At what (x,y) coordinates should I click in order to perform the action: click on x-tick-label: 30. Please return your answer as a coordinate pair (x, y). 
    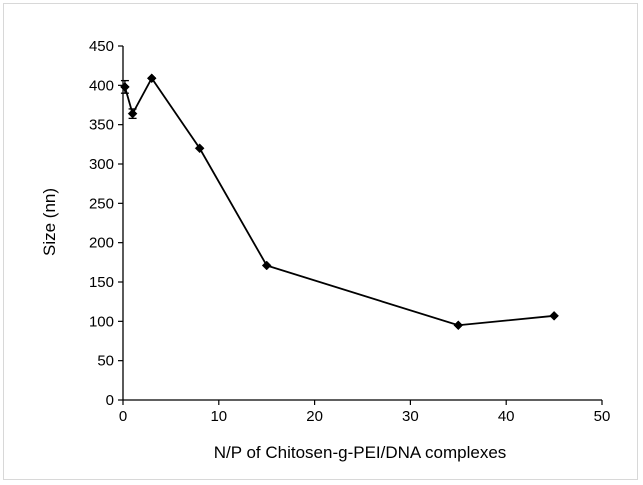
    Looking at the image, I should click on (410, 416).